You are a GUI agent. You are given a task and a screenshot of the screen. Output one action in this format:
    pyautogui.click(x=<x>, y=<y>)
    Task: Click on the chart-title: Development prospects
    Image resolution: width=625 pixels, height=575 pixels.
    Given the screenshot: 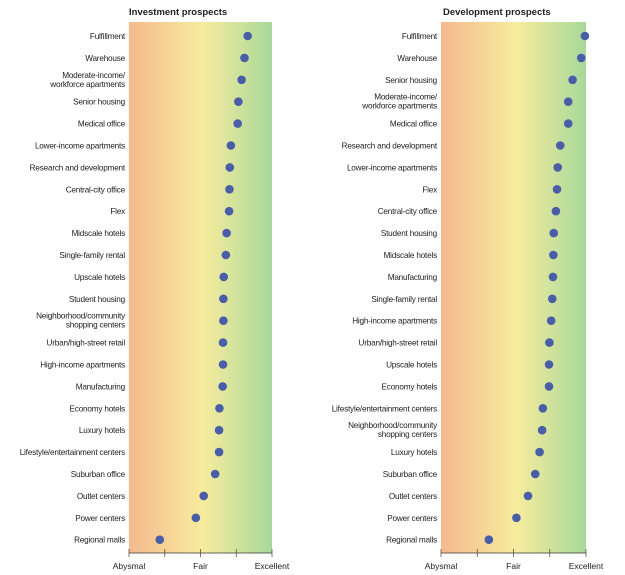 What is the action you would take?
    pyautogui.click(x=497, y=12)
    